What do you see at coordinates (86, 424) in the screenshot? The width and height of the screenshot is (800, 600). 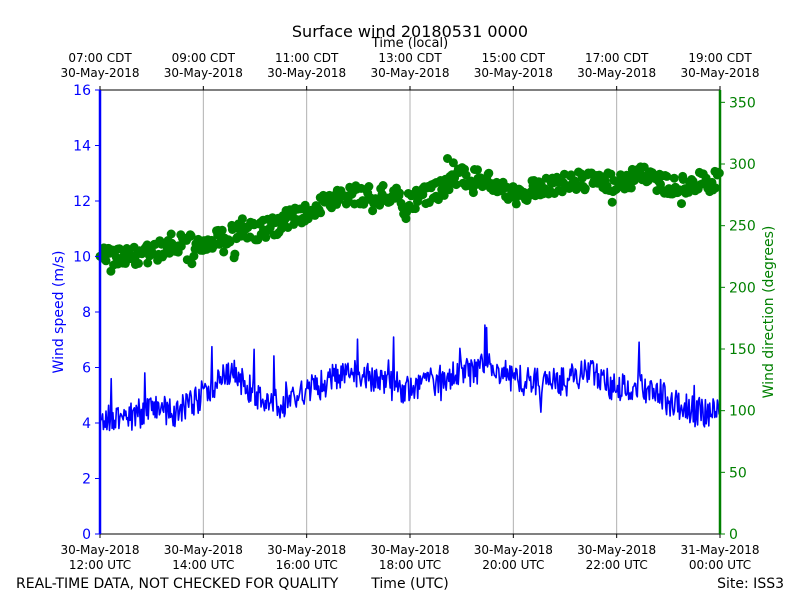 I see `left-tick-label: 4` at bounding box center [86, 424].